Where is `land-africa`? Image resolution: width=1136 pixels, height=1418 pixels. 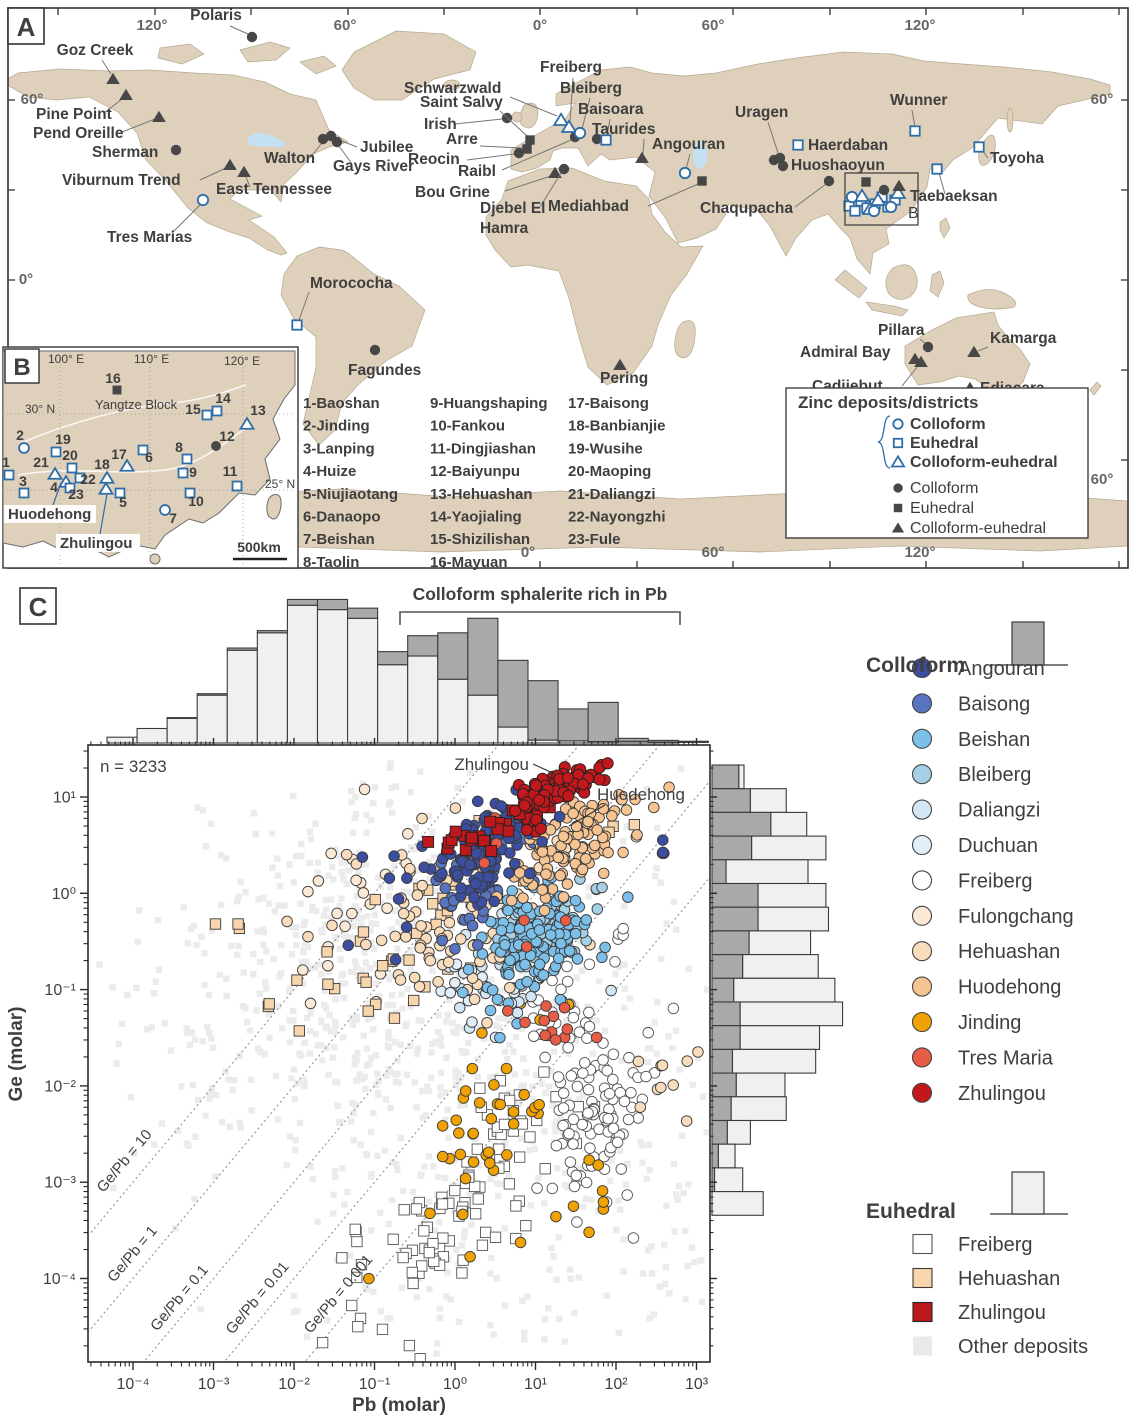
land-africa is located at coordinates (594, 276).